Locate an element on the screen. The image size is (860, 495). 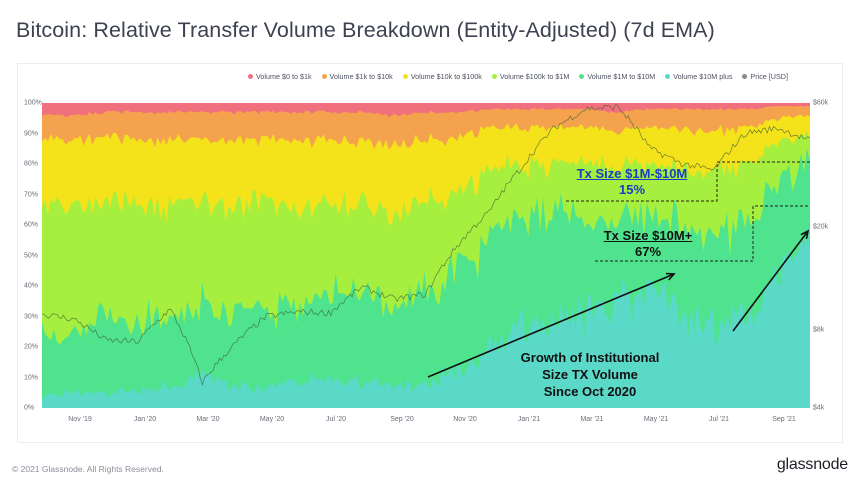
legend-item: Volume $10M plus is located at coordinates (698, 76).